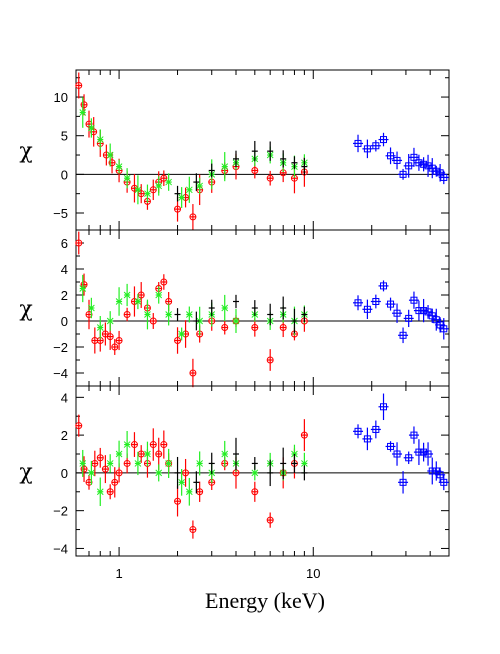  What do you see at coordinates (61, 97) in the screenshot?
I see `y-tick-label: 10` at bounding box center [61, 97].